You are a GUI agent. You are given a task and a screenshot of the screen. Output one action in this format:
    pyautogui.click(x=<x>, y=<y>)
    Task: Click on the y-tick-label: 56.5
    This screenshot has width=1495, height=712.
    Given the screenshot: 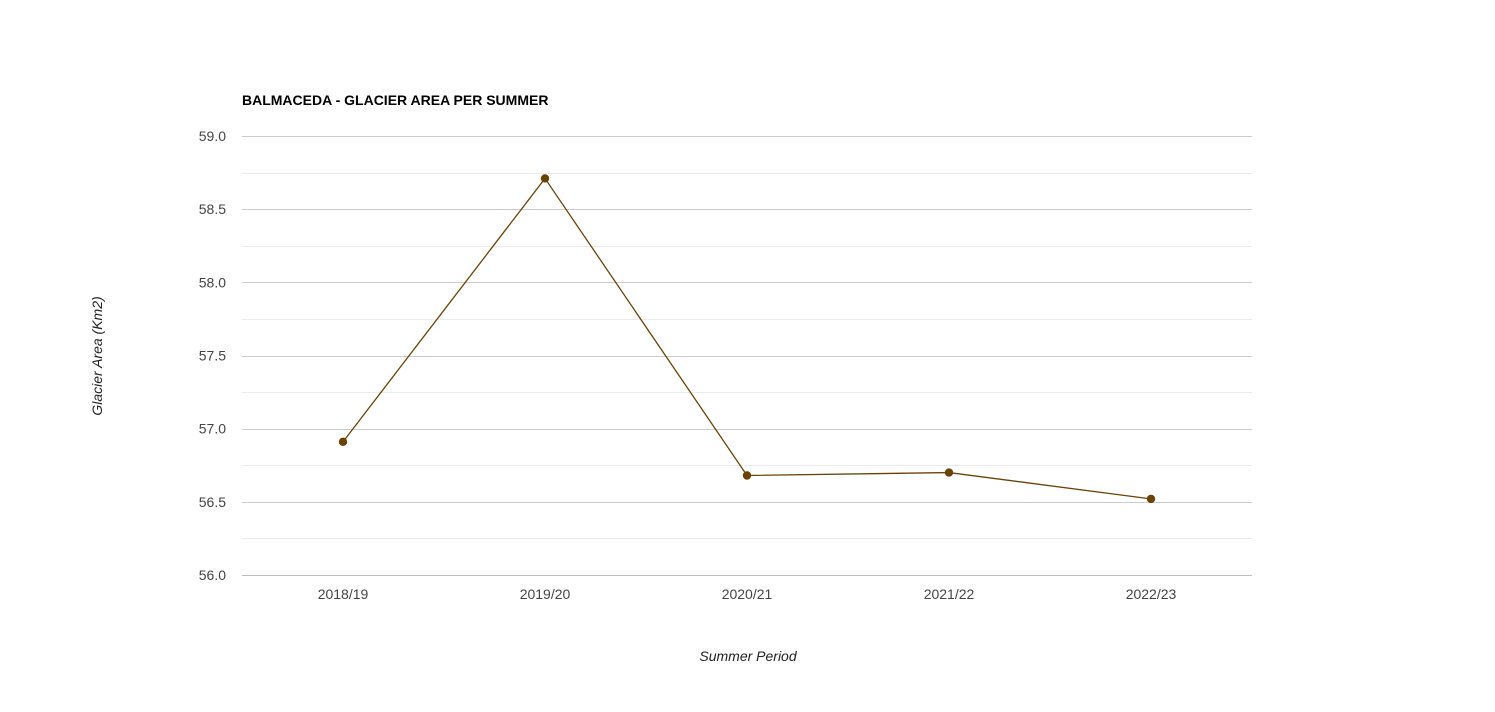 What is the action you would take?
    pyautogui.click(x=212, y=502)
    